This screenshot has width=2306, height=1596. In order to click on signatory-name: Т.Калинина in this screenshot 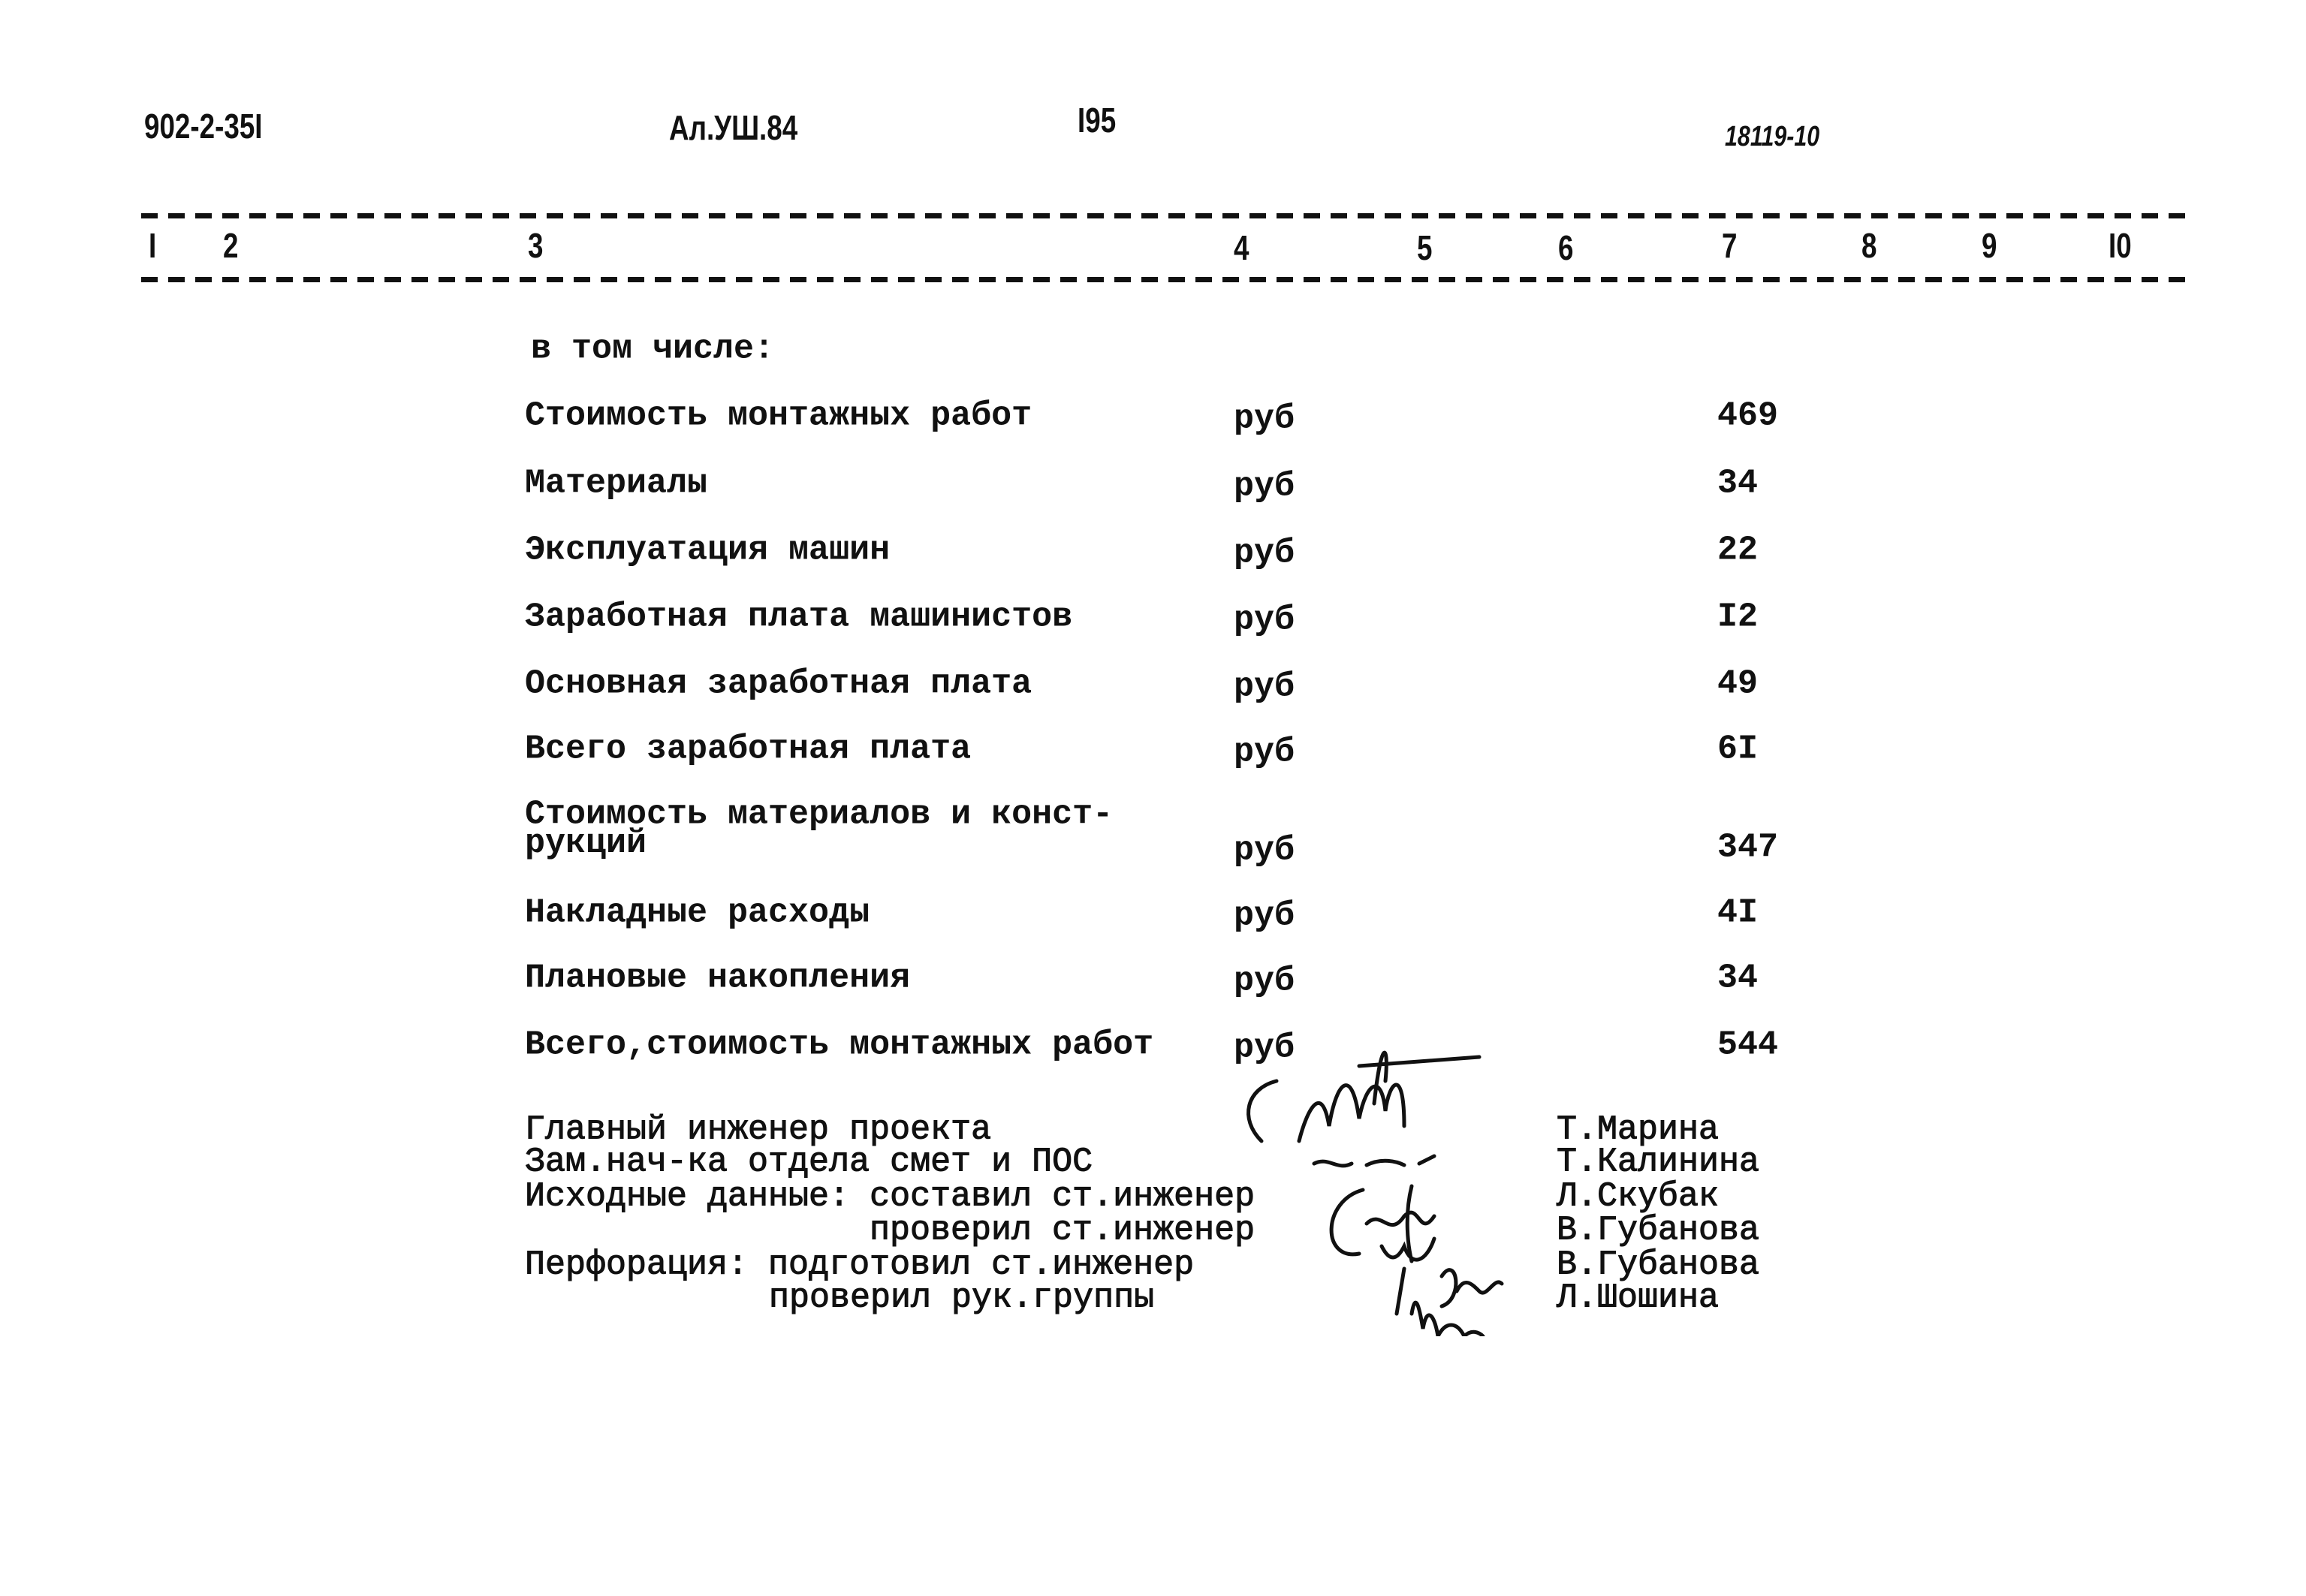, I will do `click(1658, 1162)`.